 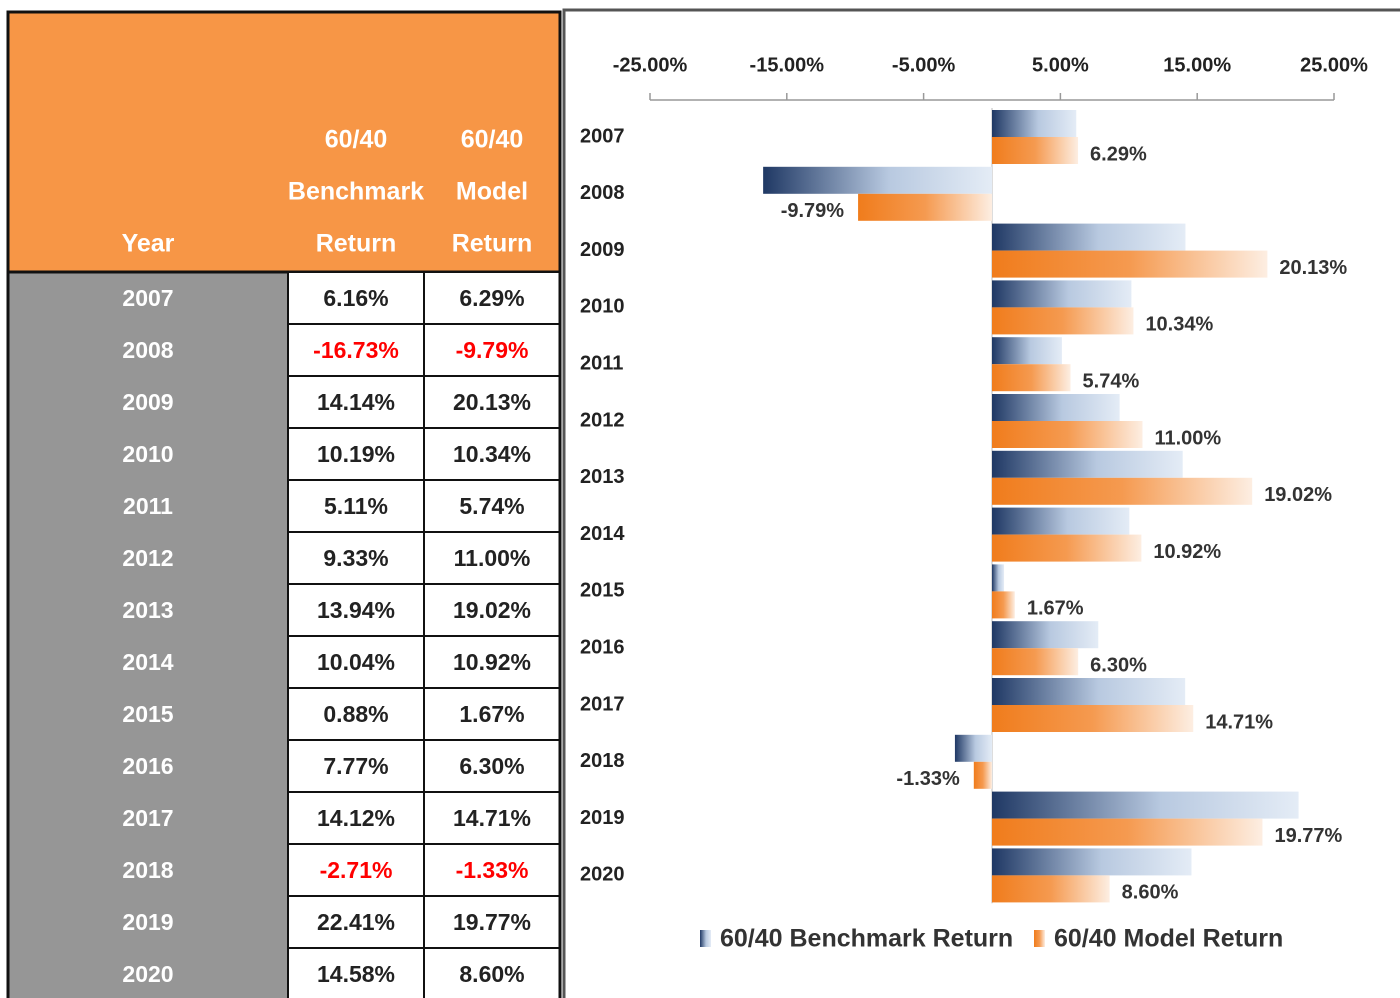 I want to click on value-cell: 14.58%, so click(x=356, y=974).